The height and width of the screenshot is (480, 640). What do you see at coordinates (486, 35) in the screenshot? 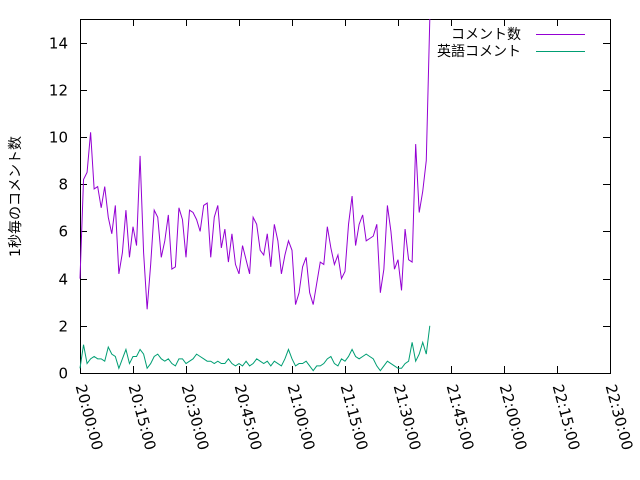
I see `legend-label-0: コメント数` at bounding box center [486, 35].